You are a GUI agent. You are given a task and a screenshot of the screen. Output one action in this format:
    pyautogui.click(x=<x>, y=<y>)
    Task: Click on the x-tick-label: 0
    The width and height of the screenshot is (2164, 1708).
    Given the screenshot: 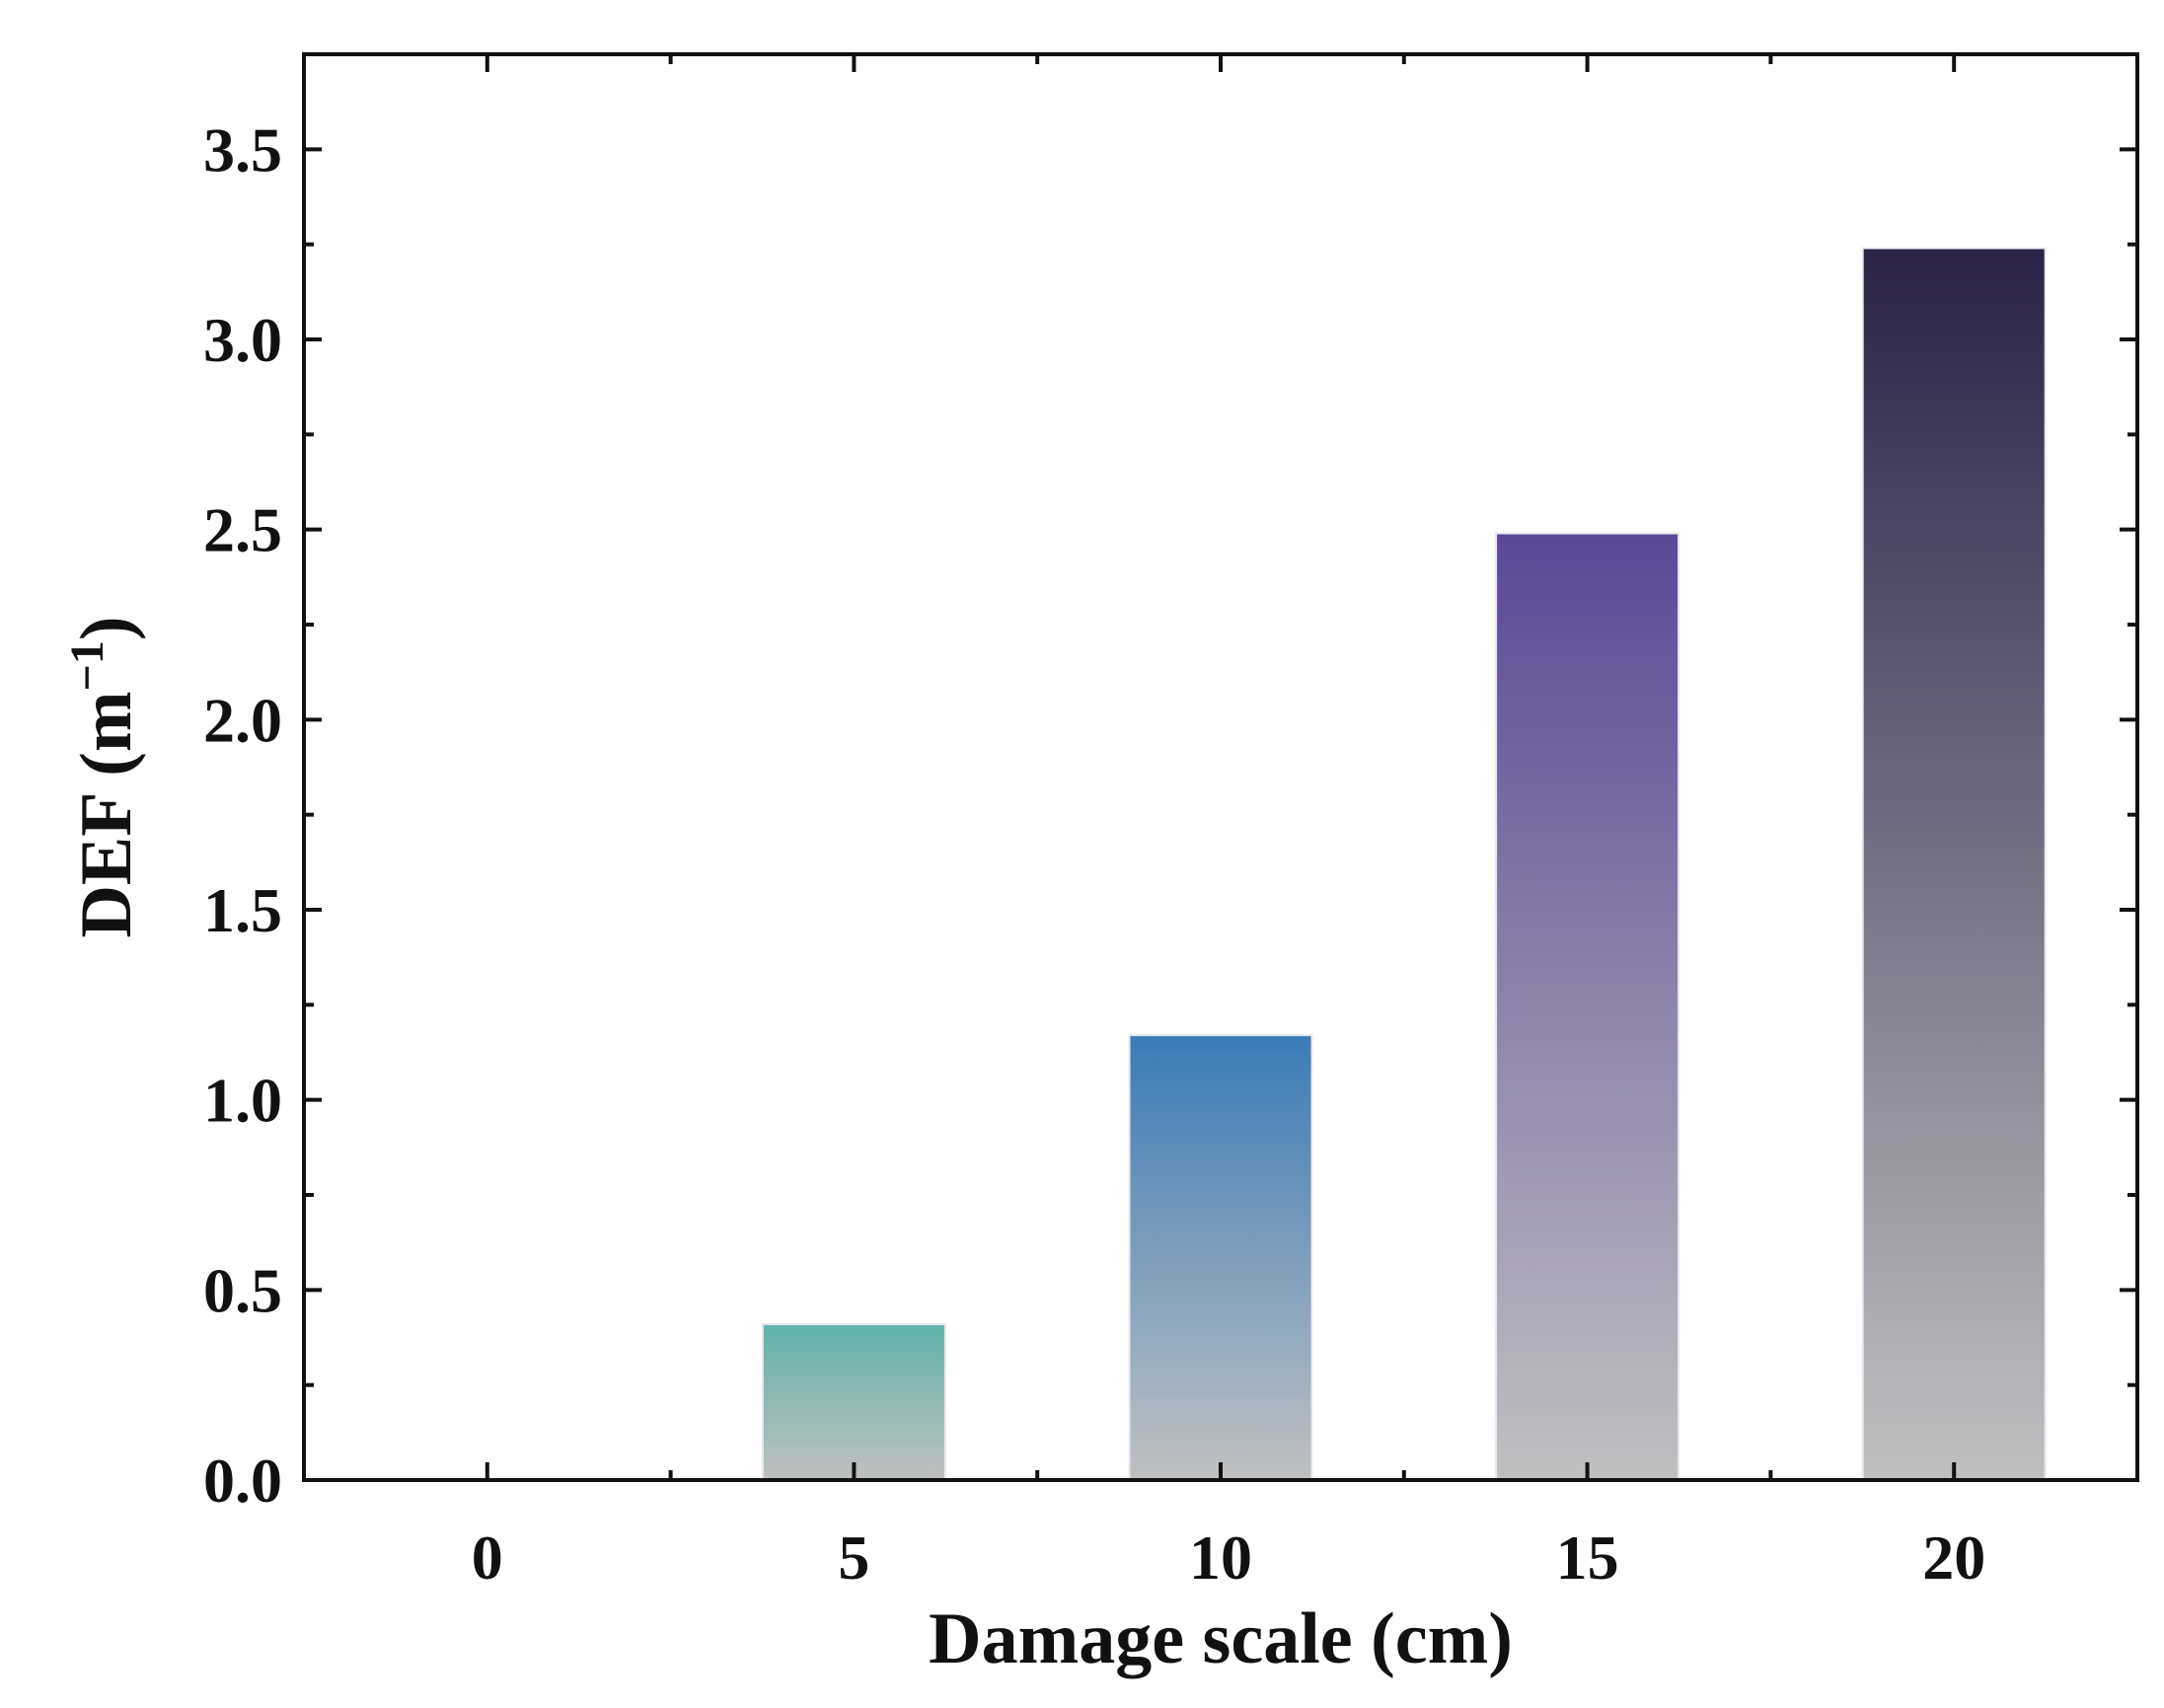 What is the action you would take?
    pyautogui.click(x=487, y=1557)
    